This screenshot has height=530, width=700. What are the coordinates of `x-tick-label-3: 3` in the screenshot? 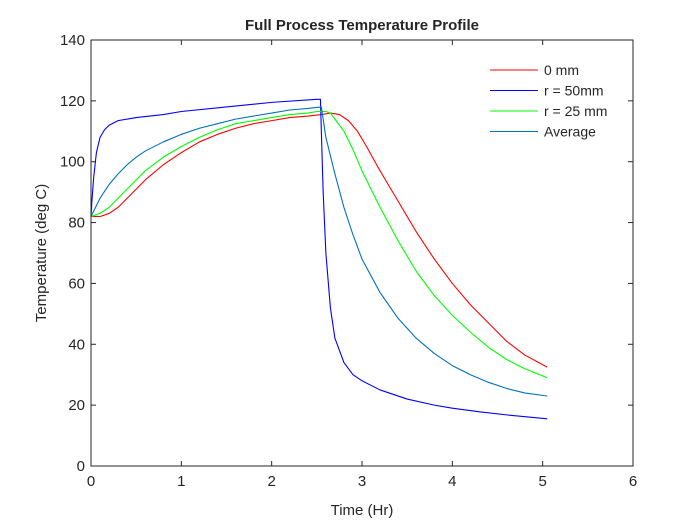 It's located at (362, 481).